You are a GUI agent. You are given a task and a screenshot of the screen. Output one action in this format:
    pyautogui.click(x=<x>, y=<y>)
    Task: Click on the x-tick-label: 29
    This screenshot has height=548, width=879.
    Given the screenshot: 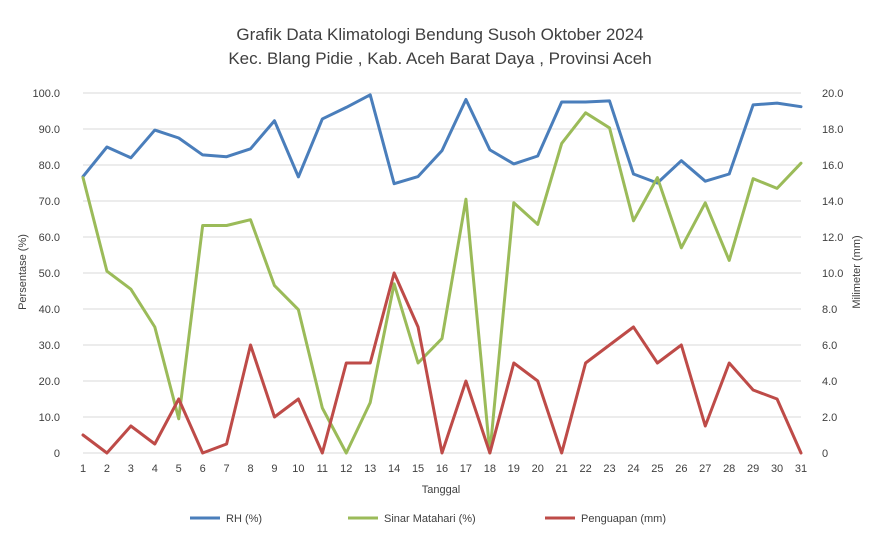 What is the action you would take?
    pyautogui.click(x=753, y=469)
    